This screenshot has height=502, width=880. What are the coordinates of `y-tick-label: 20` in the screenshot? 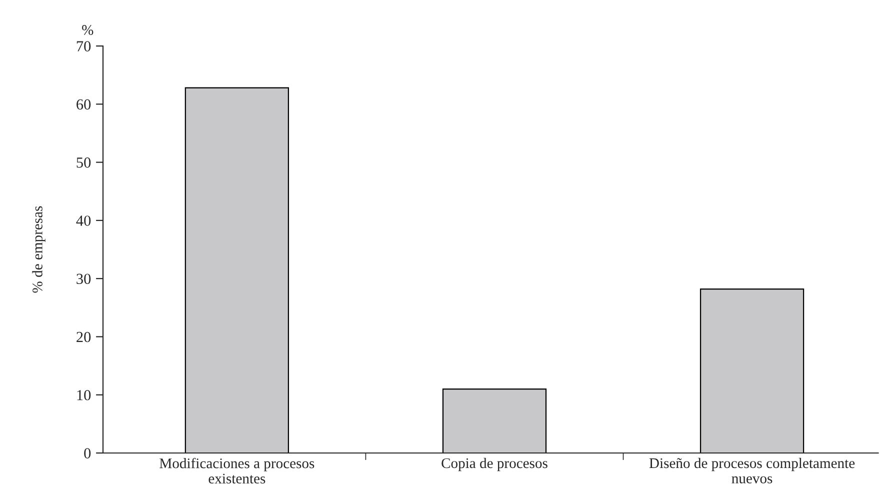 It's located at (83, 337).